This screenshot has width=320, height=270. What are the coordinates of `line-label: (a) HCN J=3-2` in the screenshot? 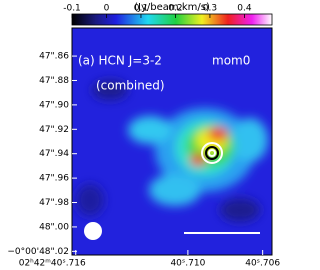 It's located at (120, 61).